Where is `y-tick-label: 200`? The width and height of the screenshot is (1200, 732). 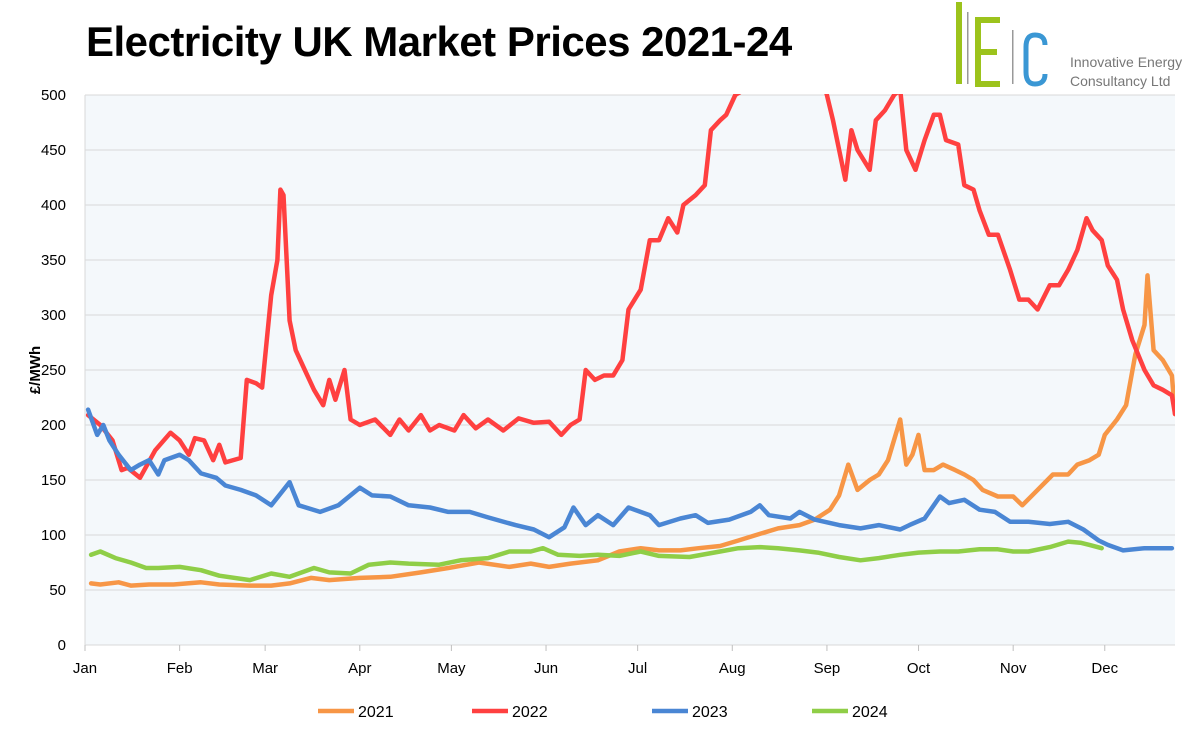 y-tick-label: 200 is located at coordinates (53, 425).